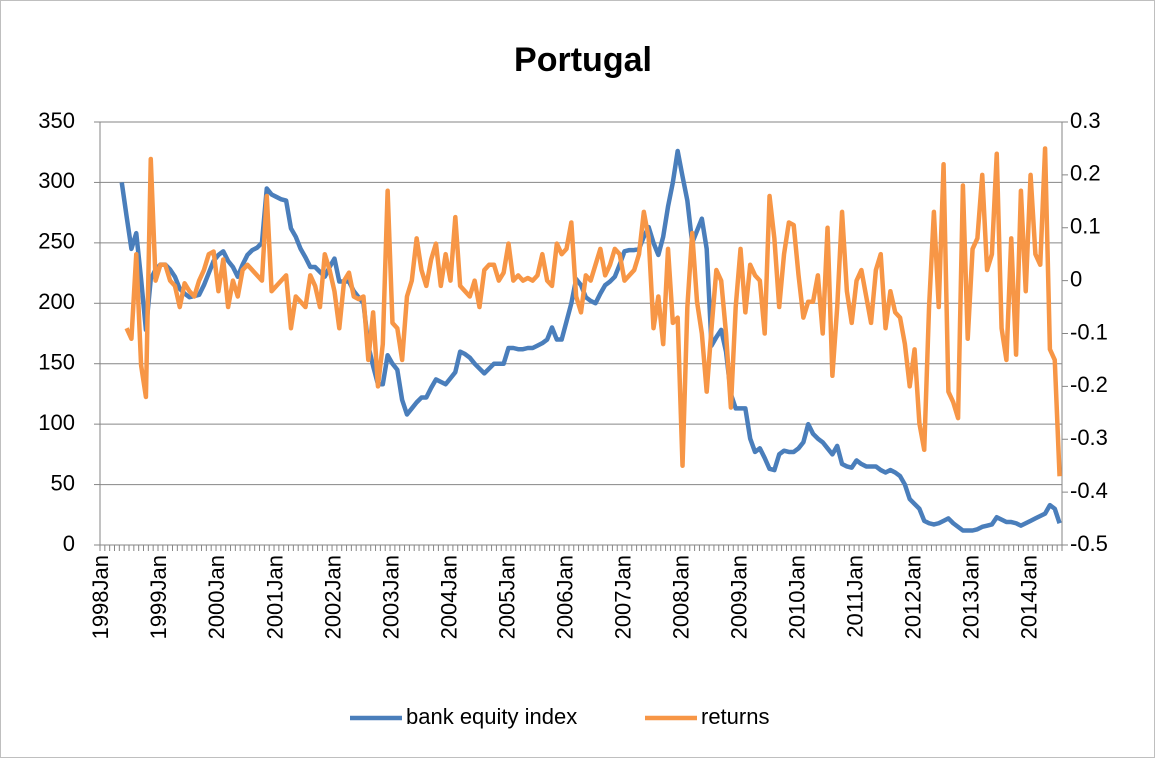 This screenshot has height=758, width=1155. Describe the element at coordinates (738, 597) in the screenshot. I see `x-tick-label: 2009Jan` at that location.